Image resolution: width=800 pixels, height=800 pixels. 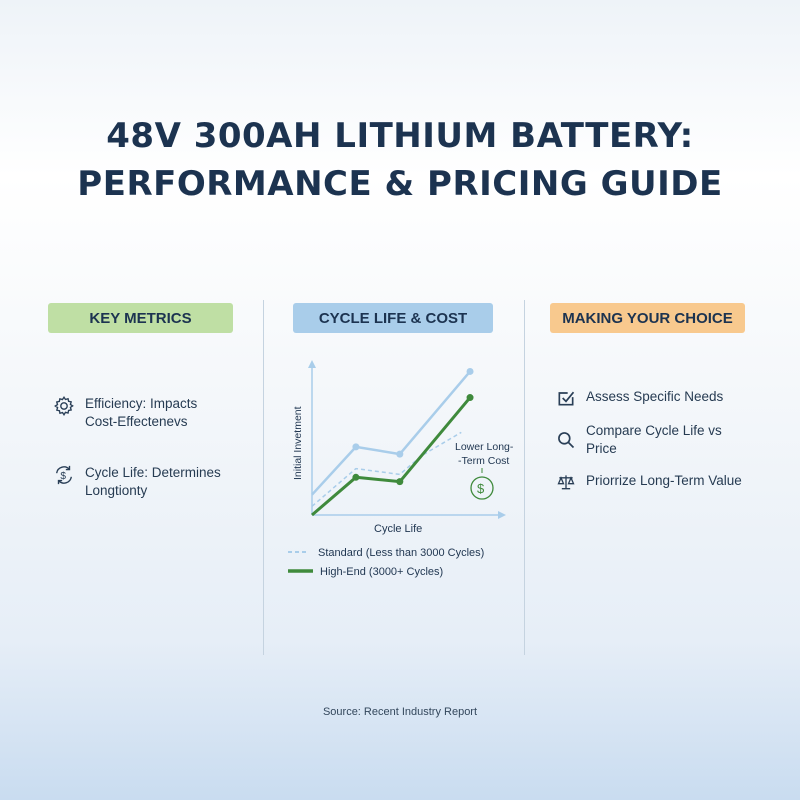 What do you see at coordinates (64, 406) in the screenshot?
I see `gear-icon` at bounding box center [64, 406].